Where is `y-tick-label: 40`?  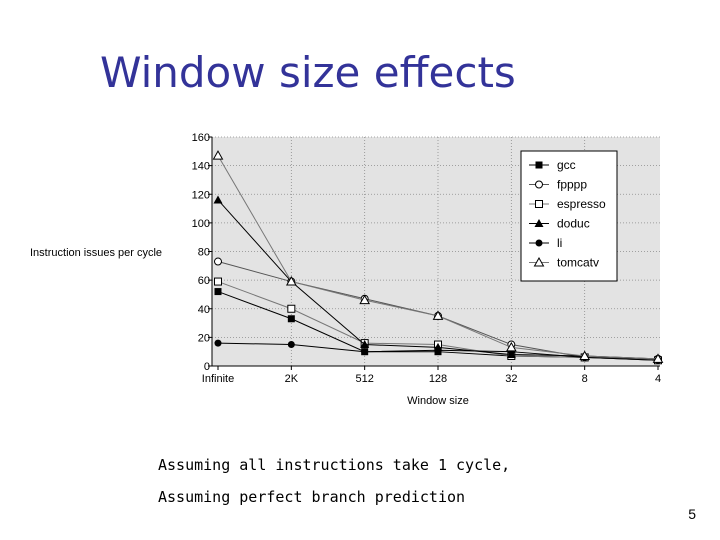
y-tick-label: 40 is located at coordinates (204, 310).